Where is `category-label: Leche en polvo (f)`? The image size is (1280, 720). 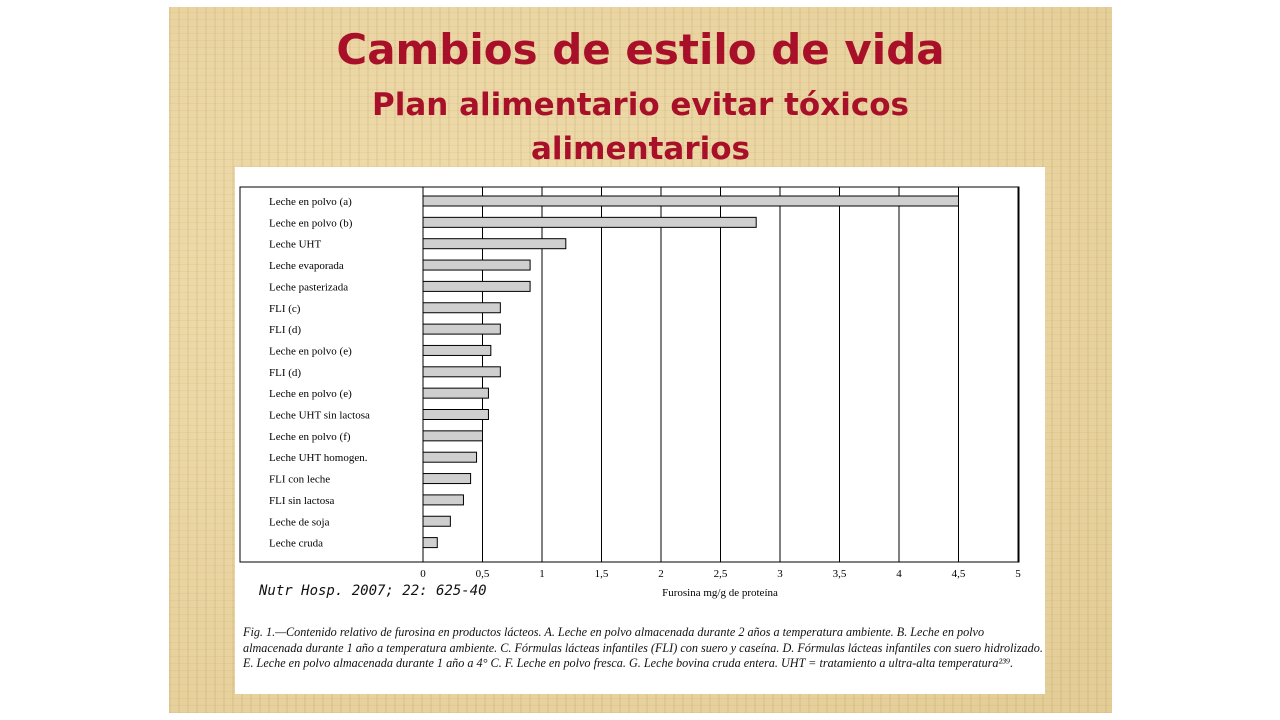 category-label: Leche en polvo (f) is located at coordinates (310, 437).